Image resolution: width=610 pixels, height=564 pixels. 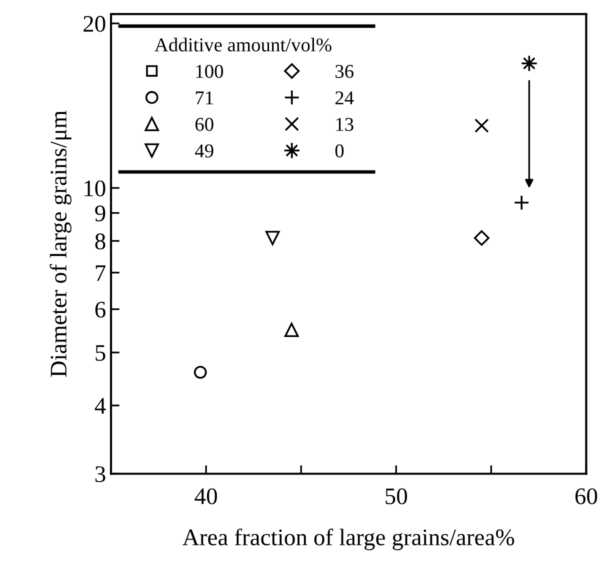 What do you see at coordinates (100, 406) in the screenshot?
I see `y-tick-label: 4` at bounding box center [100, 406].